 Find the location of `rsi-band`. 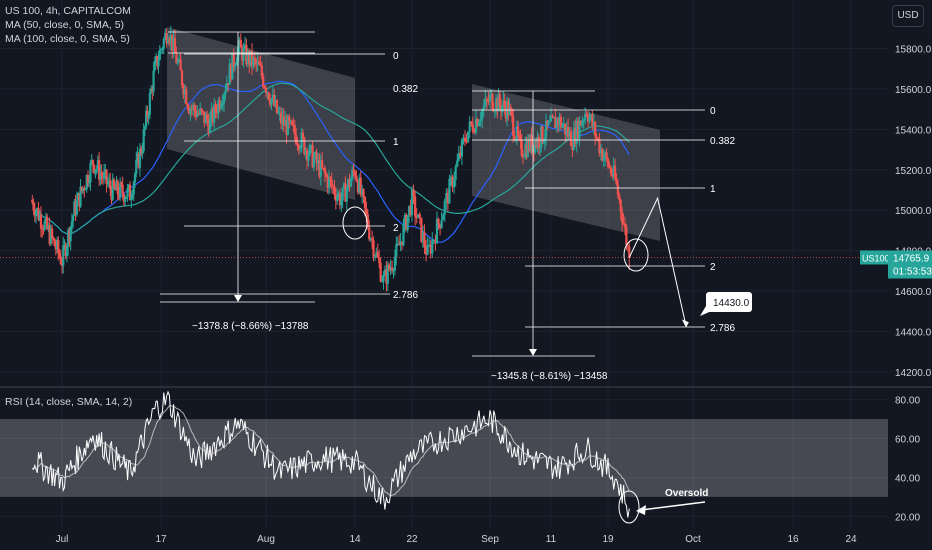

rsi-band is located at coordinates (444, 458).